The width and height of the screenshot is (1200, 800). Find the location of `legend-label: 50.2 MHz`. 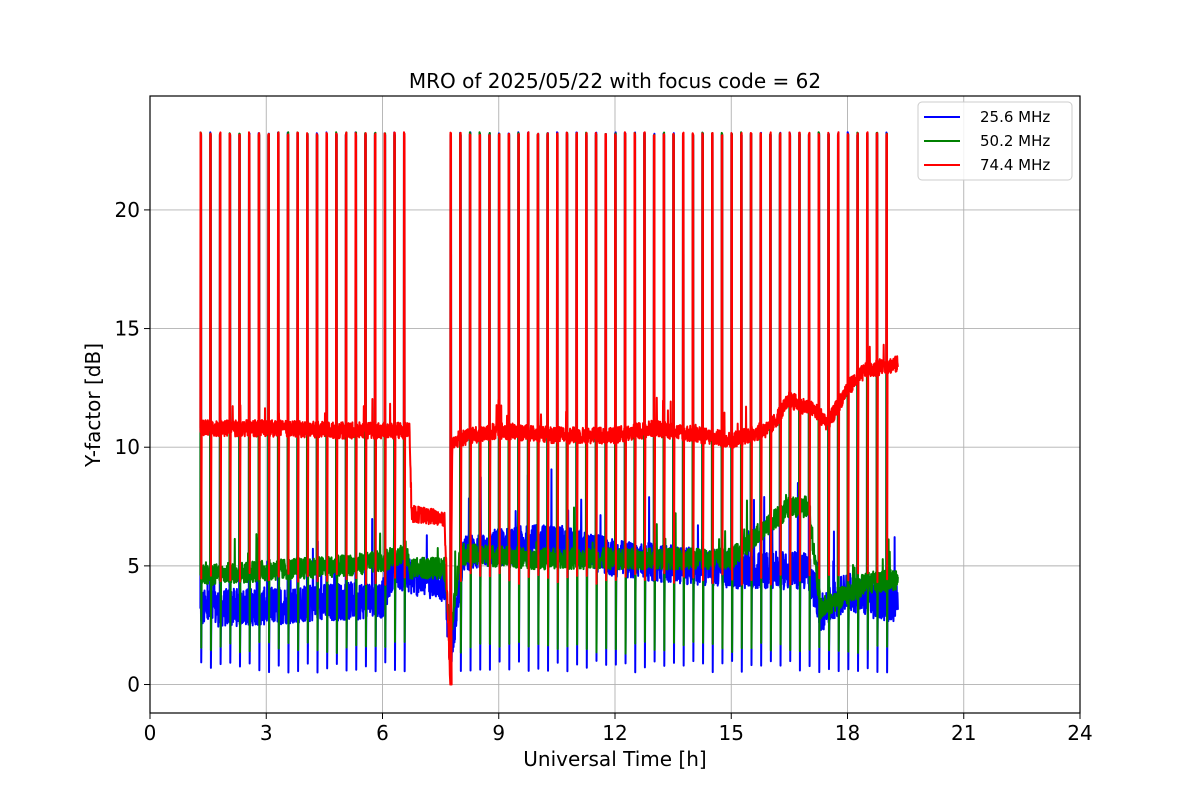

legend-label: 50.2 MHz is located at coordinates (1015, 141).